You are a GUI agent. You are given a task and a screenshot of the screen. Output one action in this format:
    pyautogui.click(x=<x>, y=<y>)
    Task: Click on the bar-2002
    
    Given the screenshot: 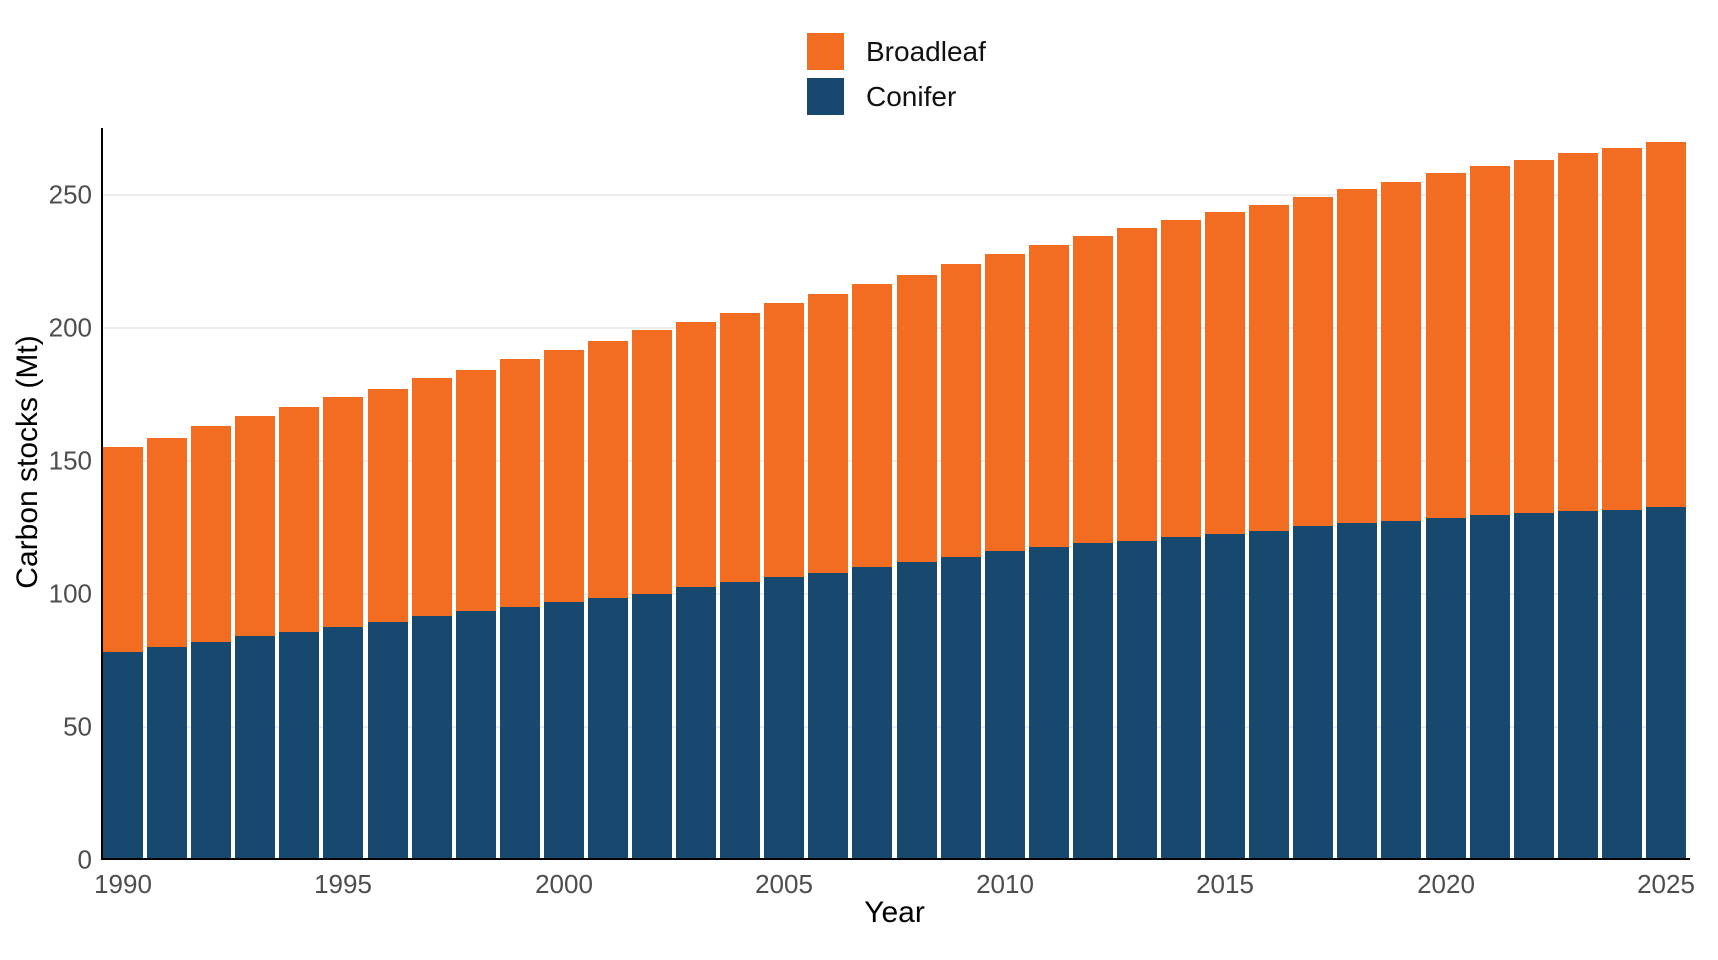 What is the action you would take?
    pyautogui.click(x=652, y=595)
    